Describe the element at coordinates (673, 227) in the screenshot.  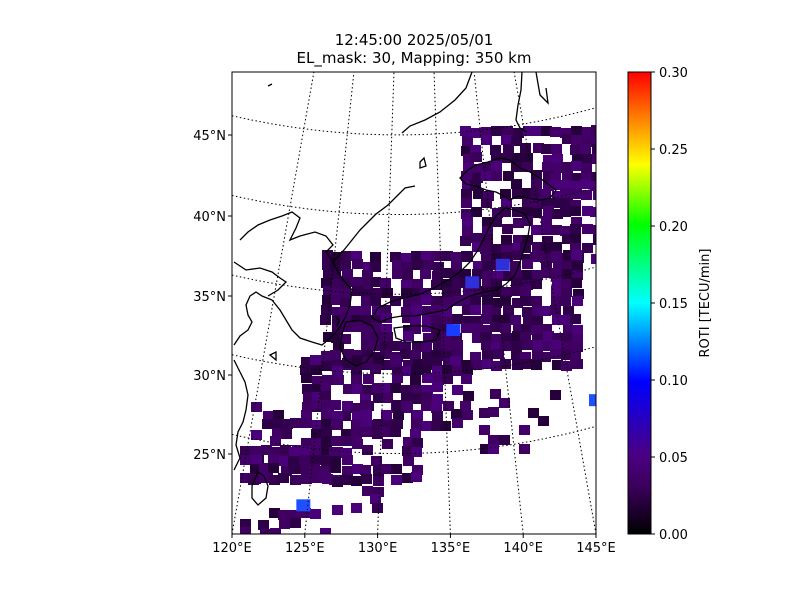
I see `colorbar-tick-label: 0.20` at that location.